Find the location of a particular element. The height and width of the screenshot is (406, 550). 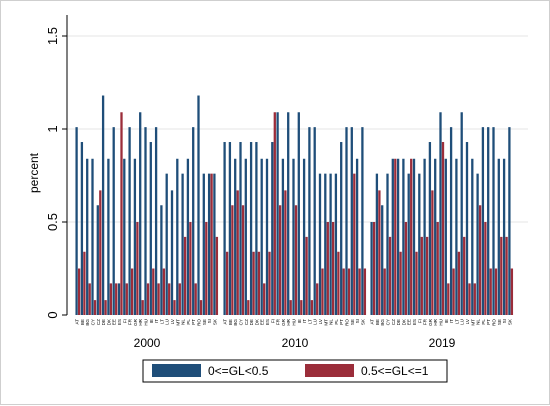

x-category-label: SE is located at coordinates (204, 322).